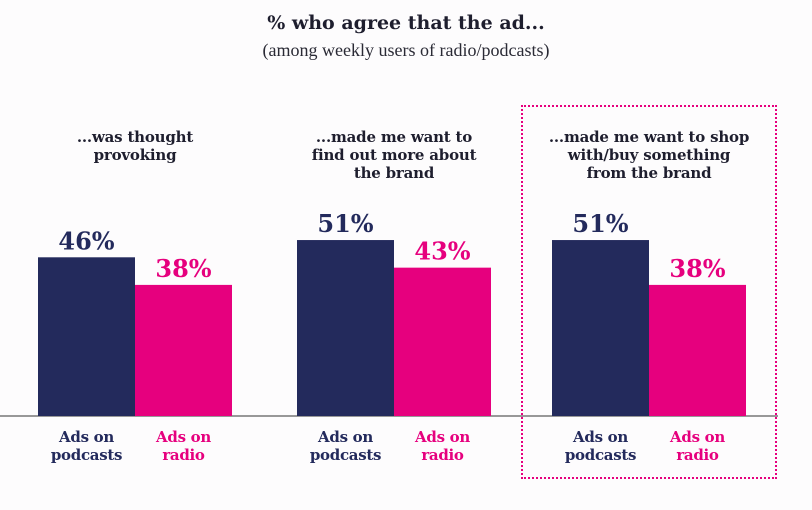  I want to click on bar-g2-s1, so click(697, 350).